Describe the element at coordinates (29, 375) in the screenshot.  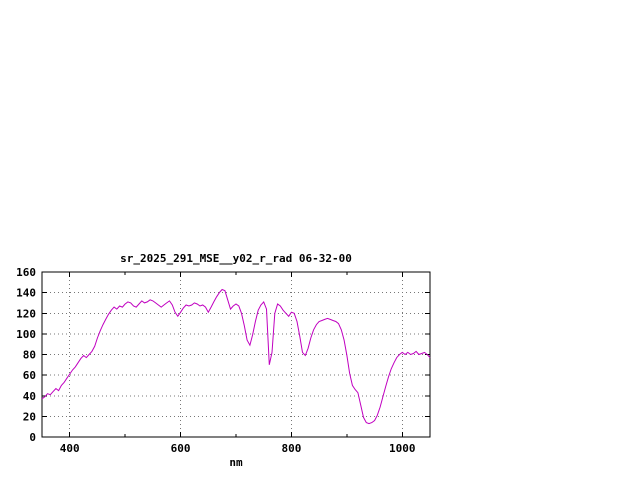
I see `y-tick-label: 60` at that location.